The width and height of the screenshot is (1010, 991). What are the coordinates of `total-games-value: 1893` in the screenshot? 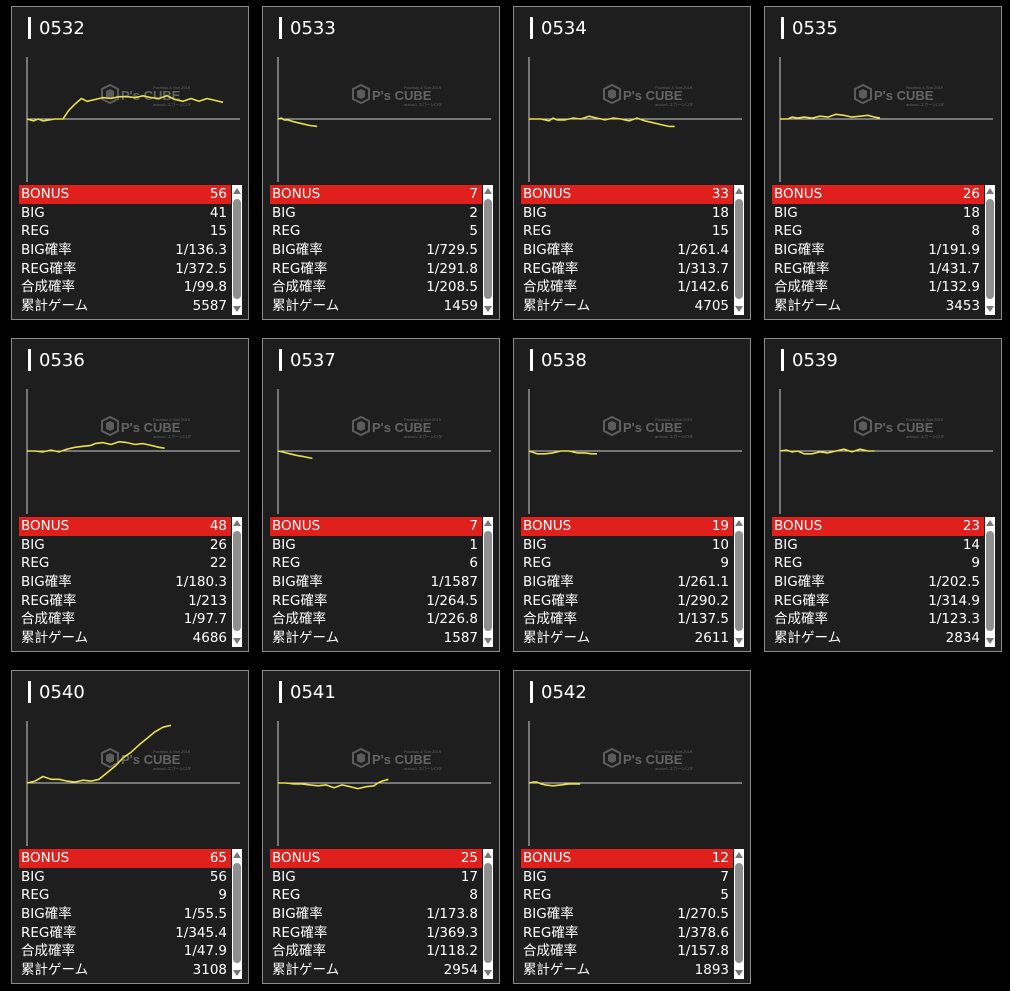 It's located at (711, 970).